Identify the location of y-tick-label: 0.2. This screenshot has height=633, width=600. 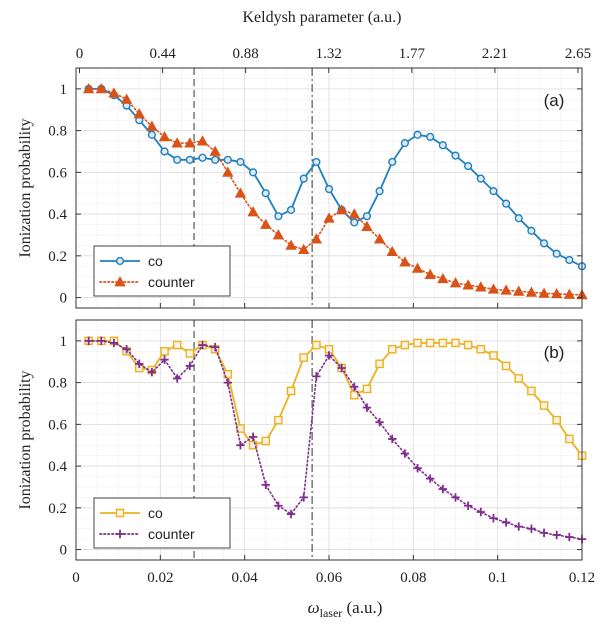
(57, 509).